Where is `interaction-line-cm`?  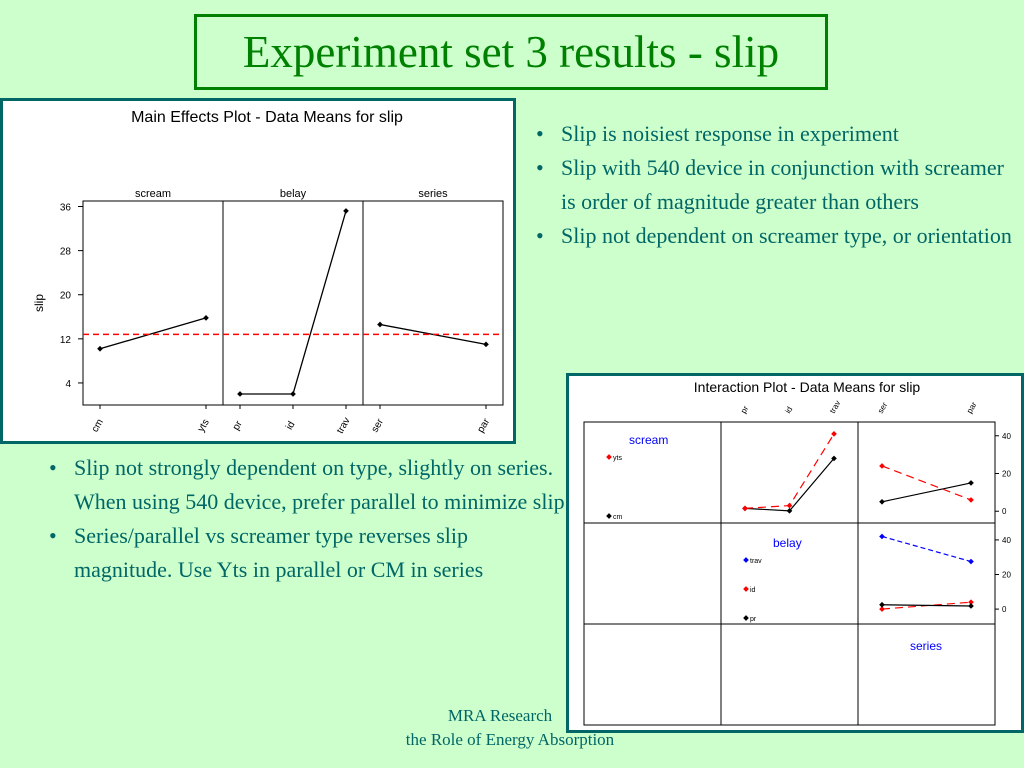 interaction-line-cm is located at coordinates (926, 492).